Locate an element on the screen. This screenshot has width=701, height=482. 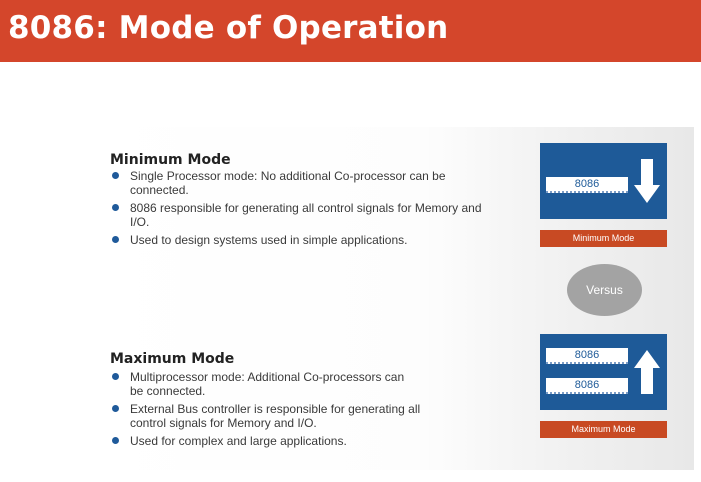
title-bar: 8086: Mode of Operation is located at coordinates (350, 31).